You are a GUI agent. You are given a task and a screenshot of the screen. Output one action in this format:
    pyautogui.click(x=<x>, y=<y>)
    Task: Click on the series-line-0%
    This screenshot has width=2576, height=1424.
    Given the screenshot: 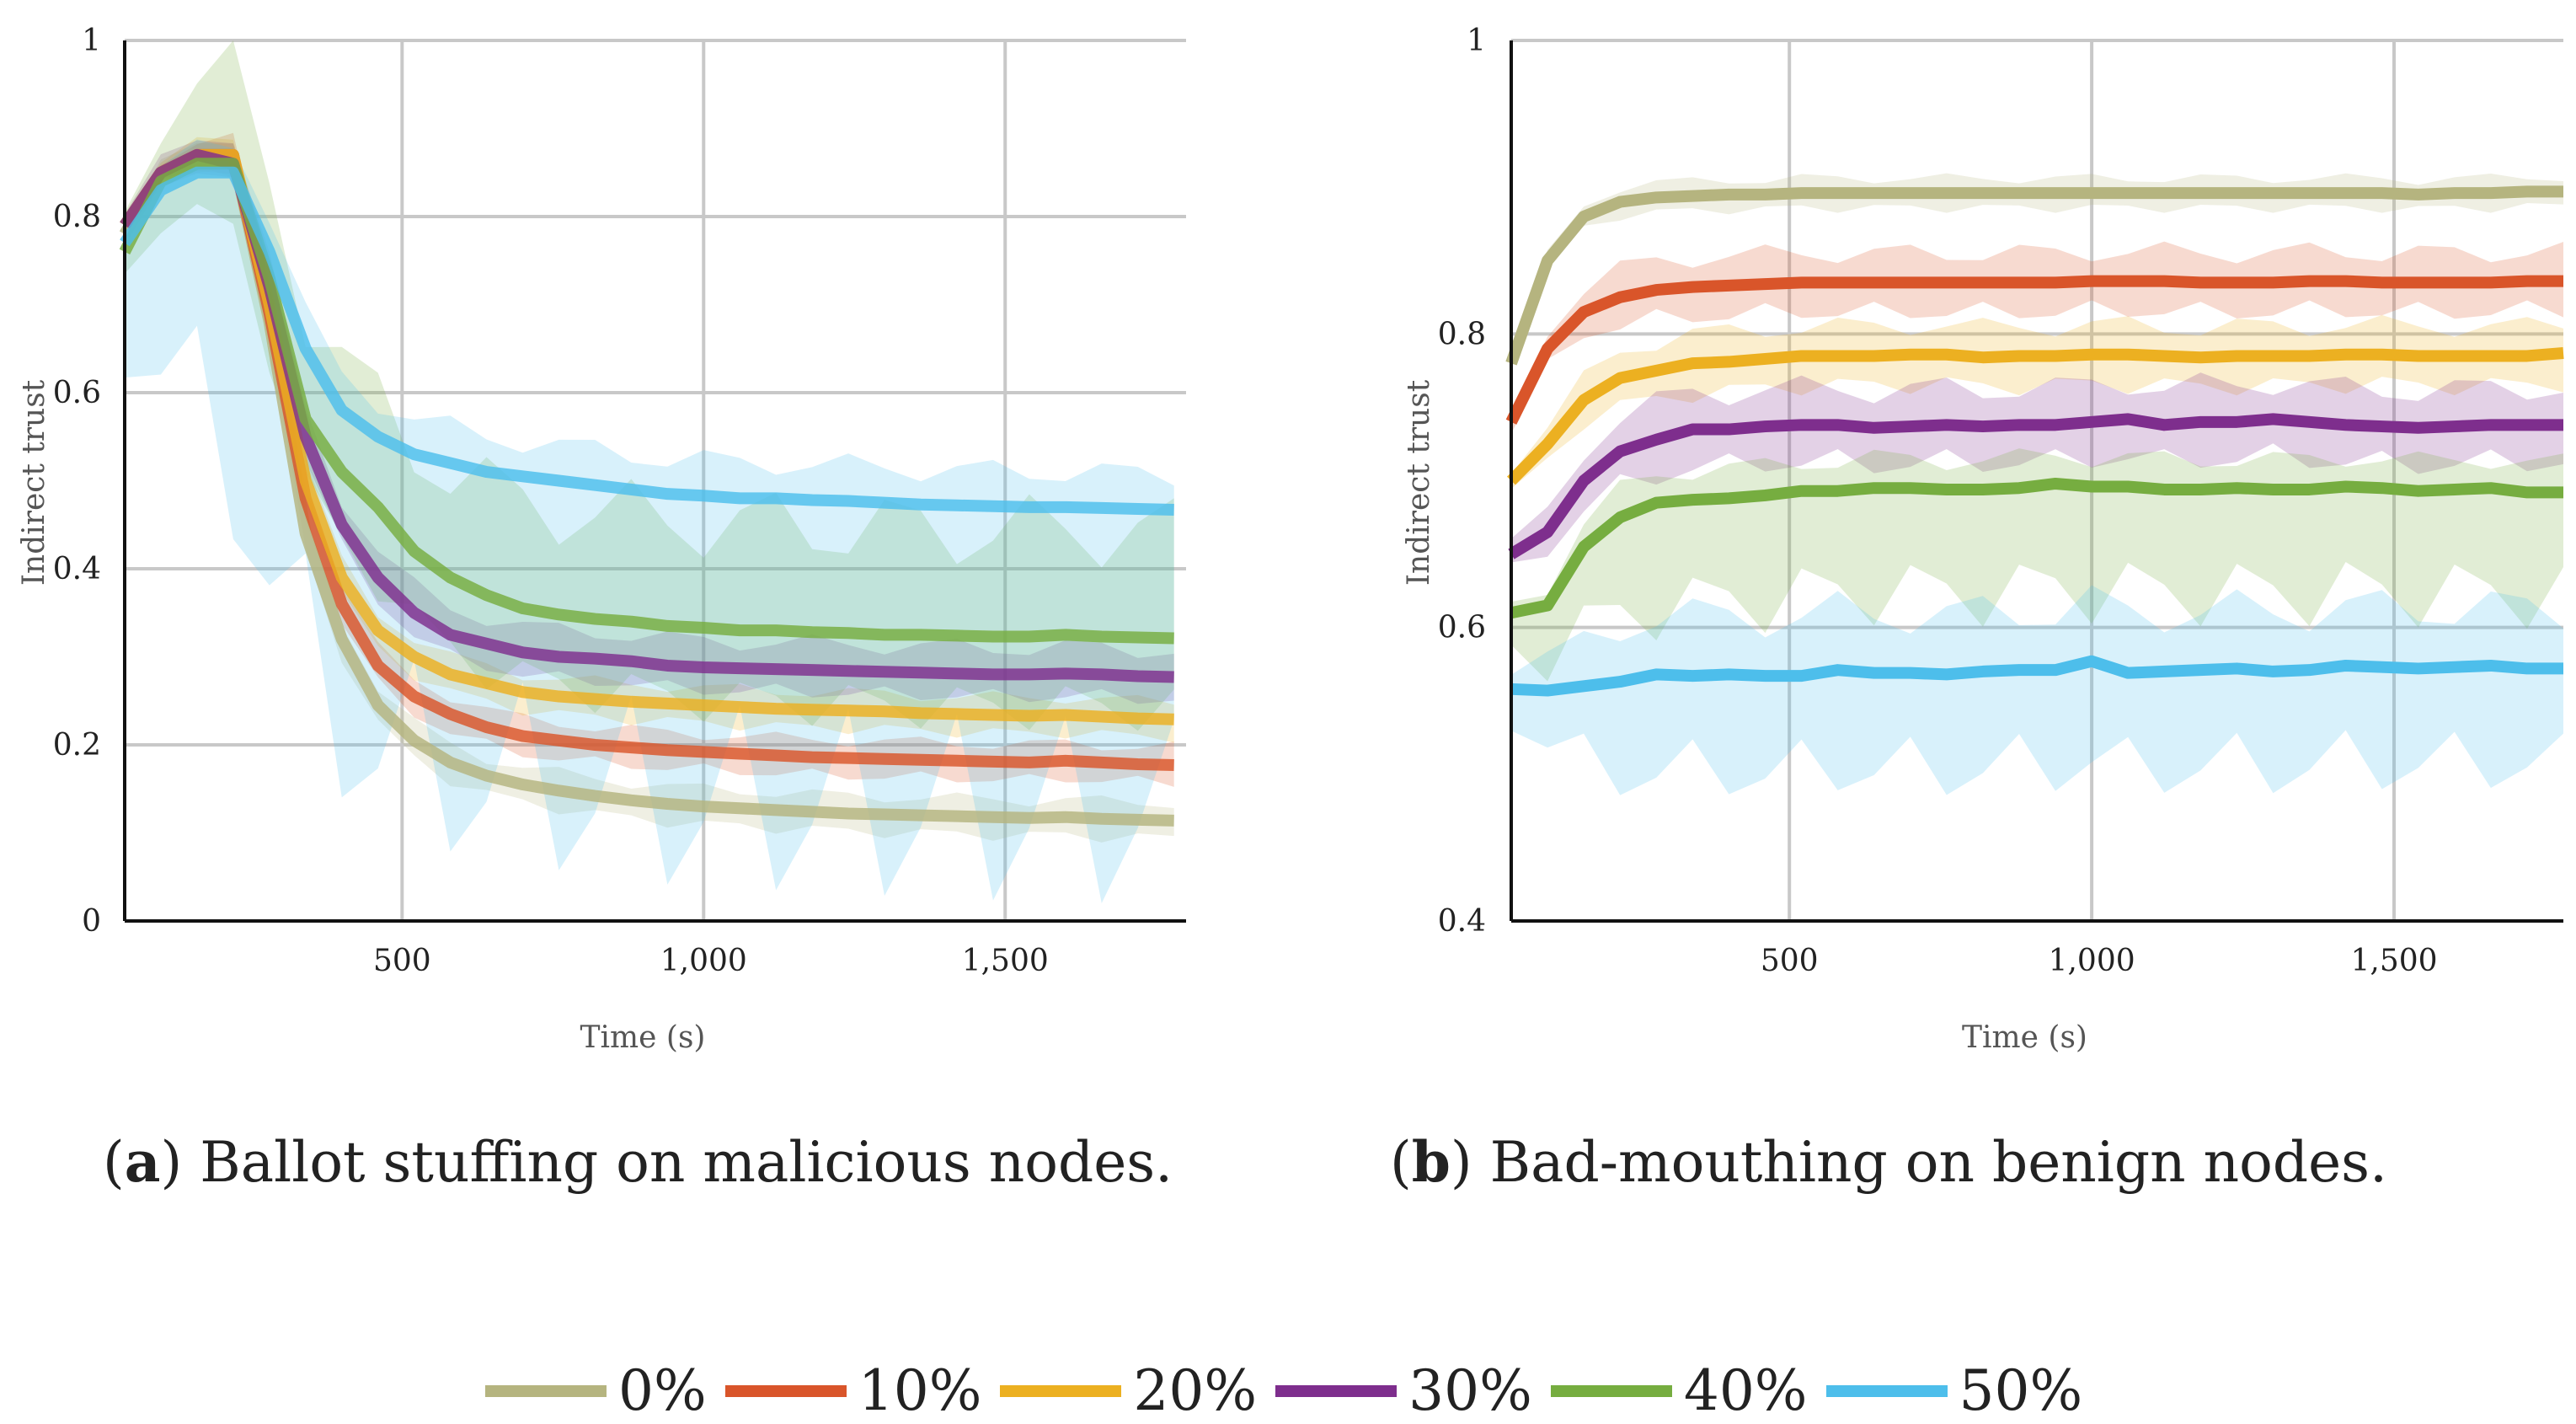 What is the action you would take?
    pyautogui.click(x=2034, y=275)
    